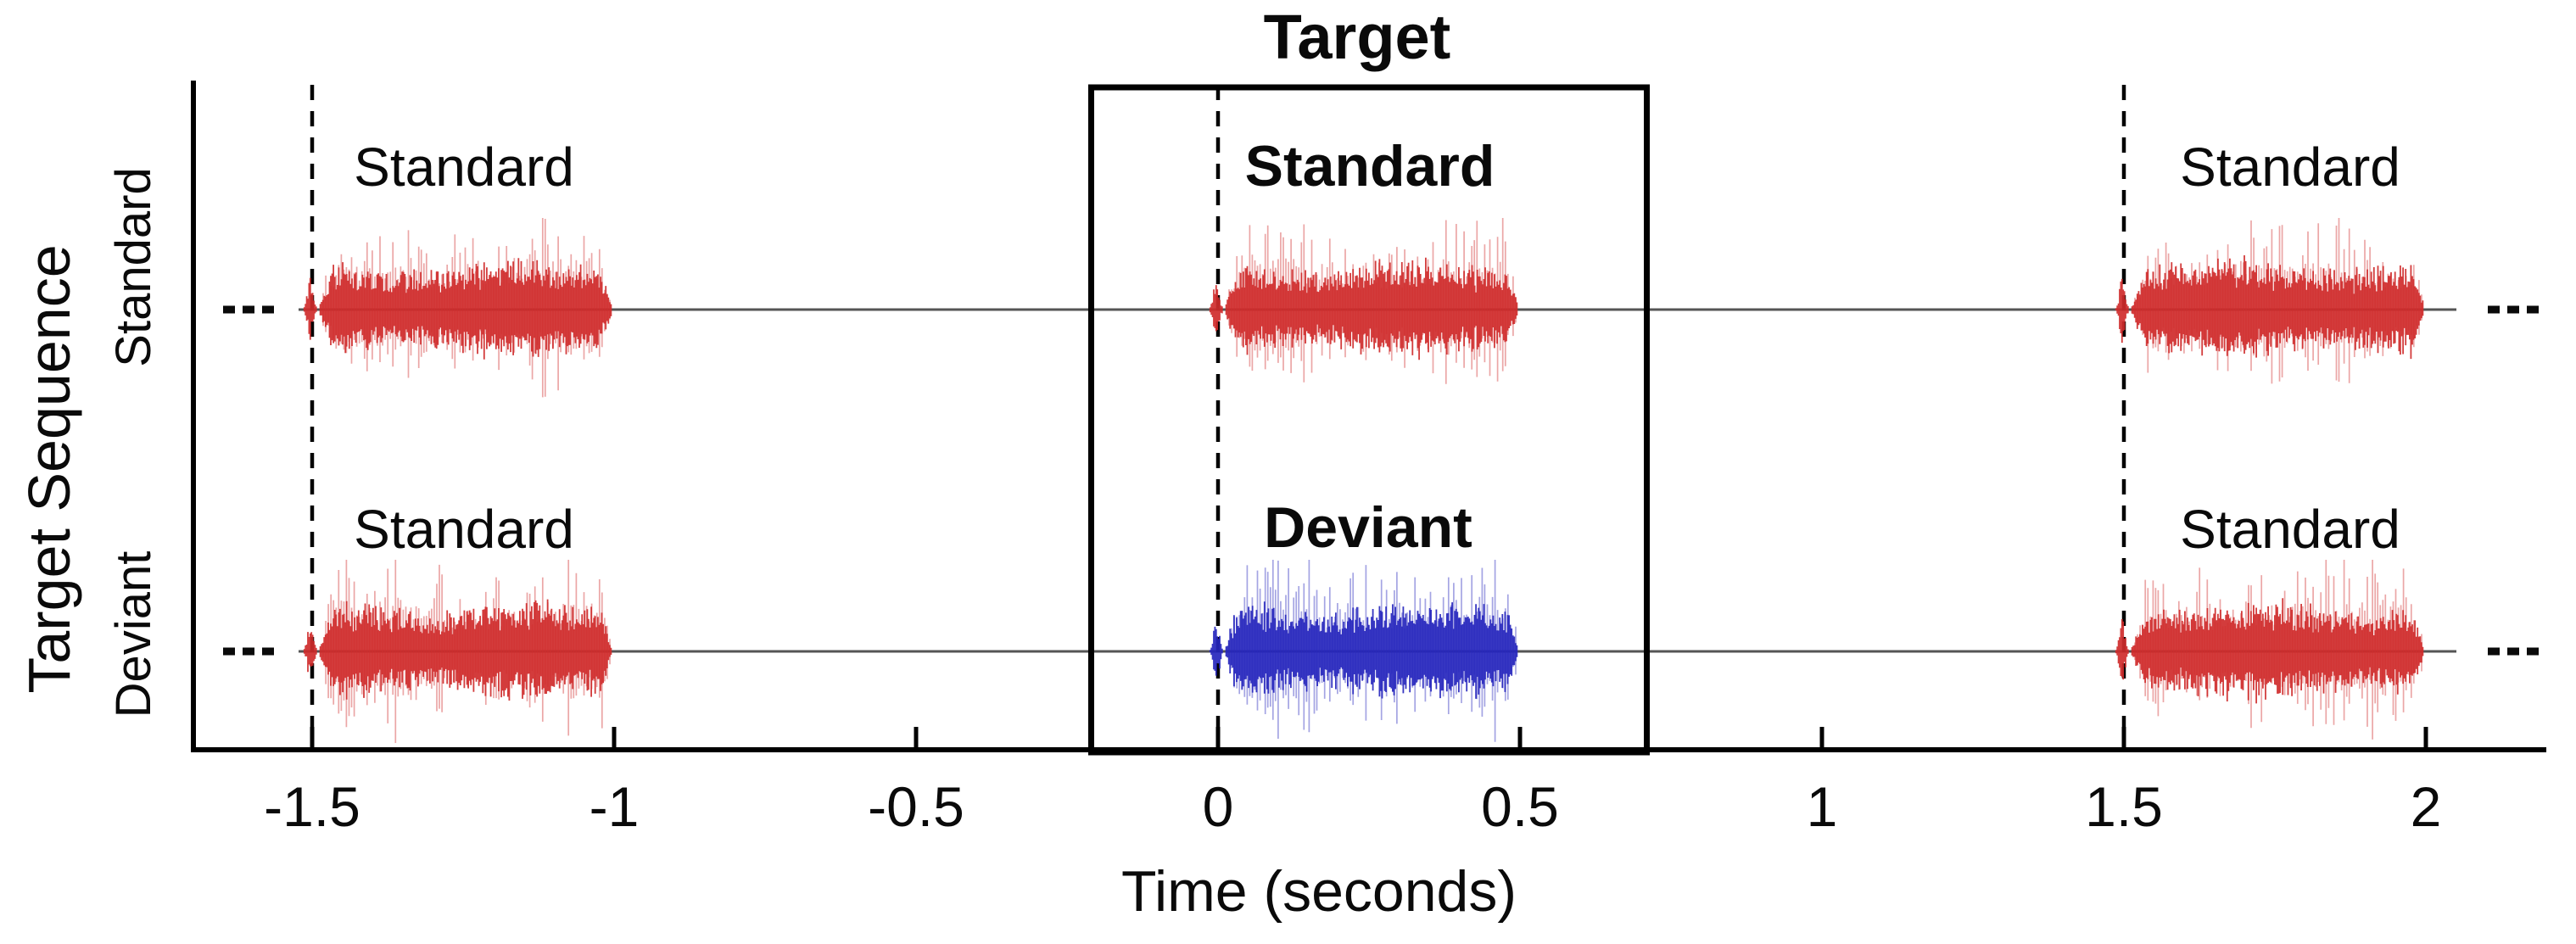 The height and width of the screenshot is (944, 2576). I want to click on target-window-title: Target, so click(1357, 37).